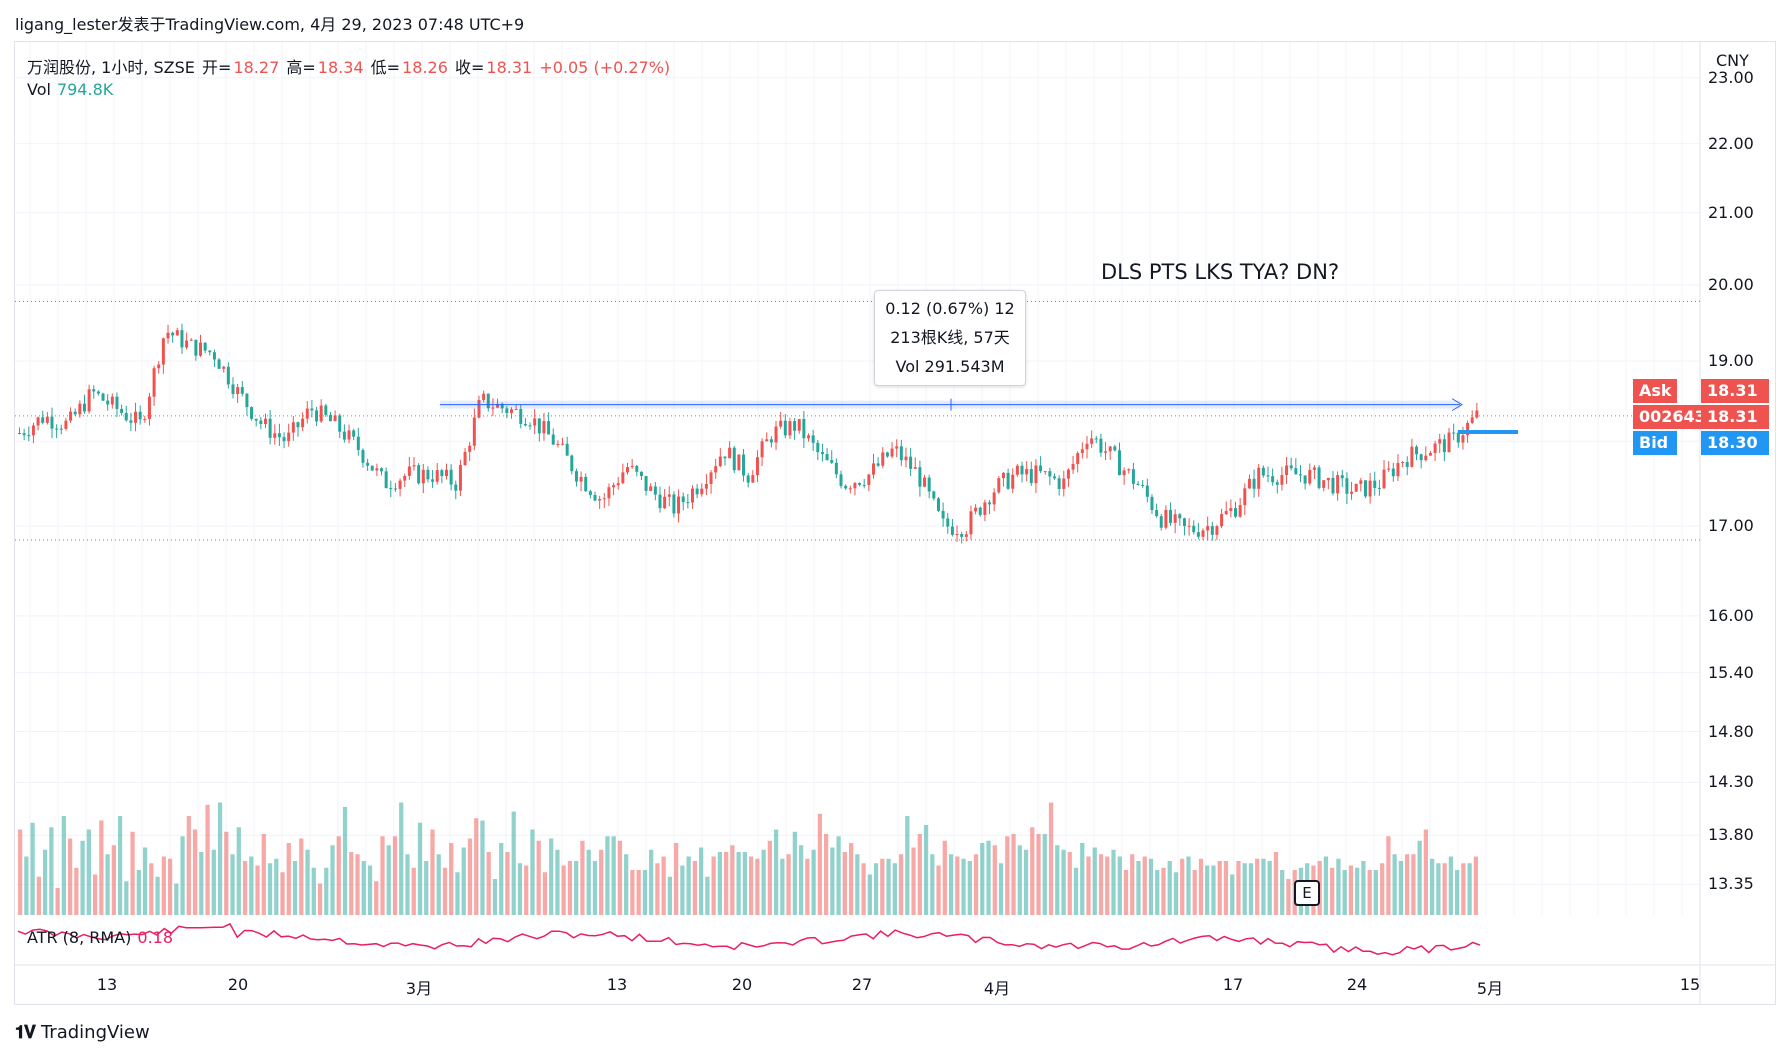  I want to click on atr-label: ATR (8, RMA), so click(79, 937).